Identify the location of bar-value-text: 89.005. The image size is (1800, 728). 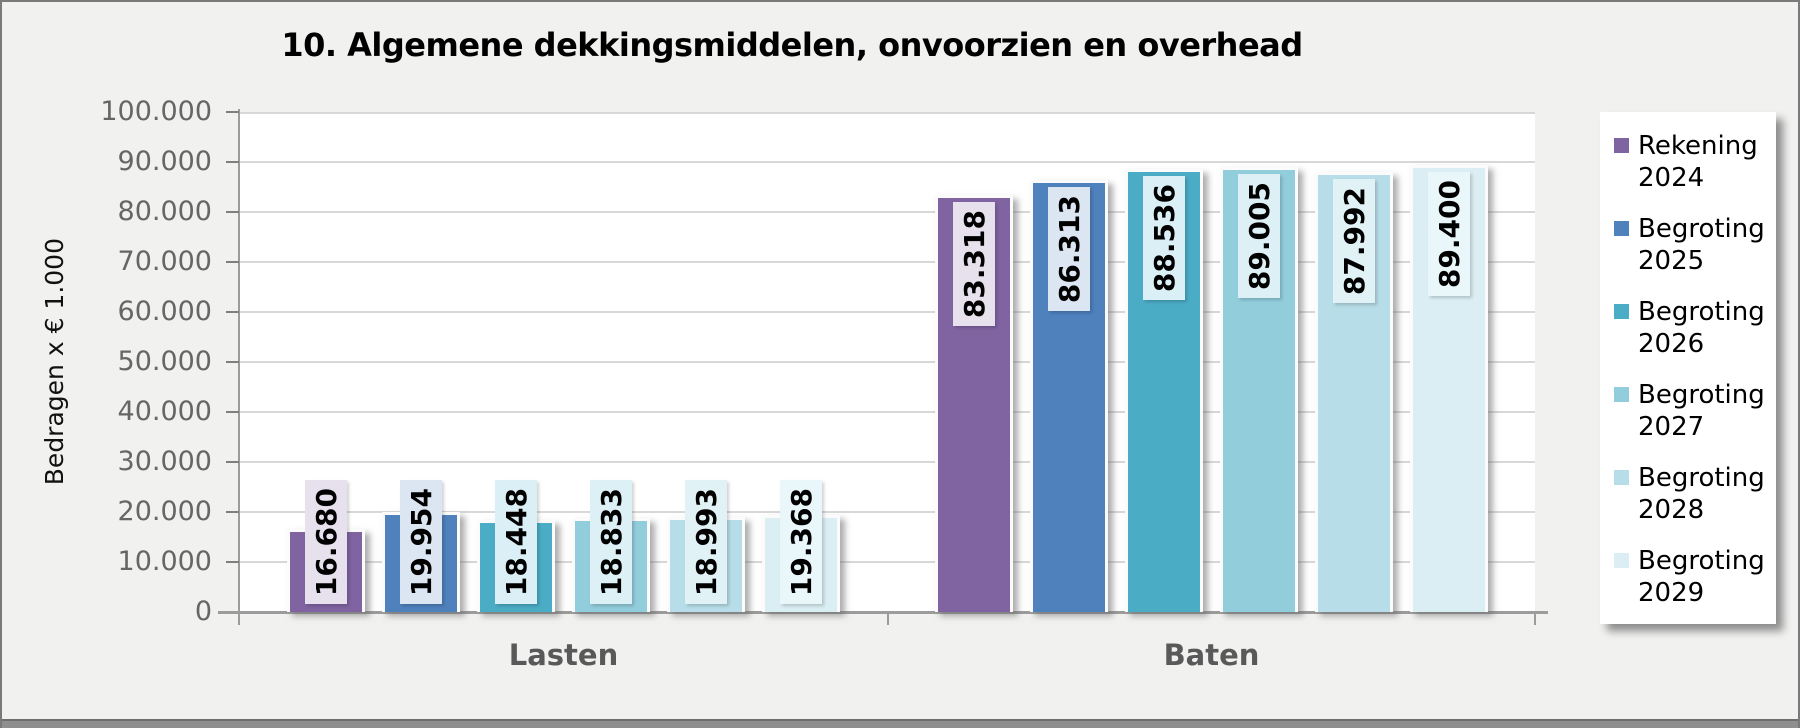
(1259, 236).